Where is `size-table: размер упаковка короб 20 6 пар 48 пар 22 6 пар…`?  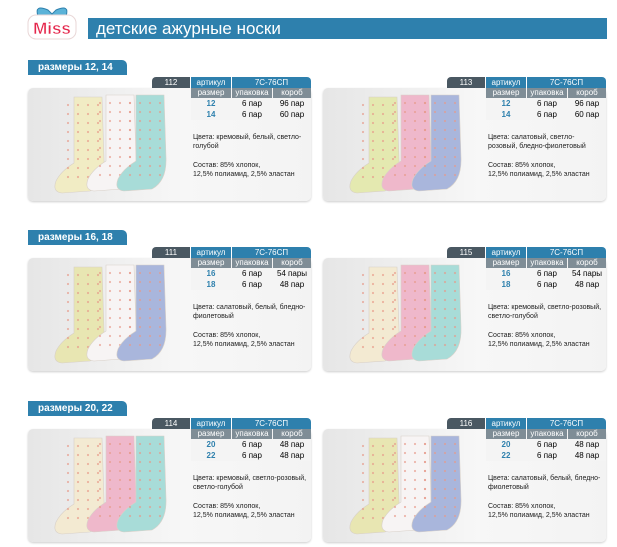 size-table: размер упаковка короб 20 6 пар 48 пар 22 6 пар… is located at coordinates (546, 445).